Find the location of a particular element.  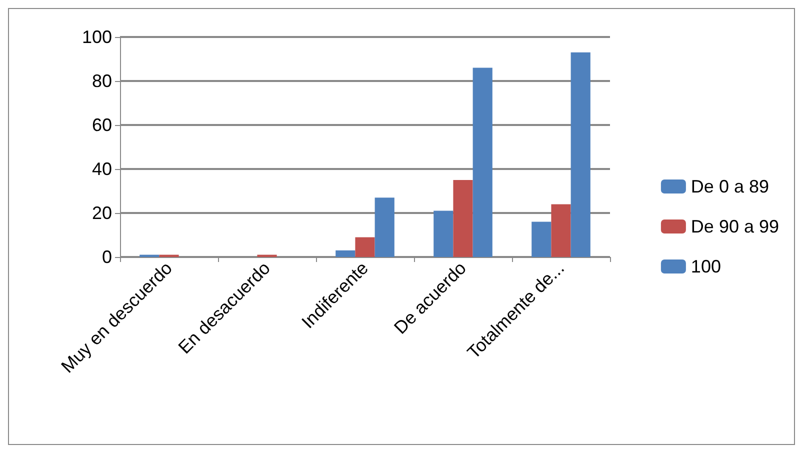

y-tick-label: 40 is located at coordinates (102, 169).